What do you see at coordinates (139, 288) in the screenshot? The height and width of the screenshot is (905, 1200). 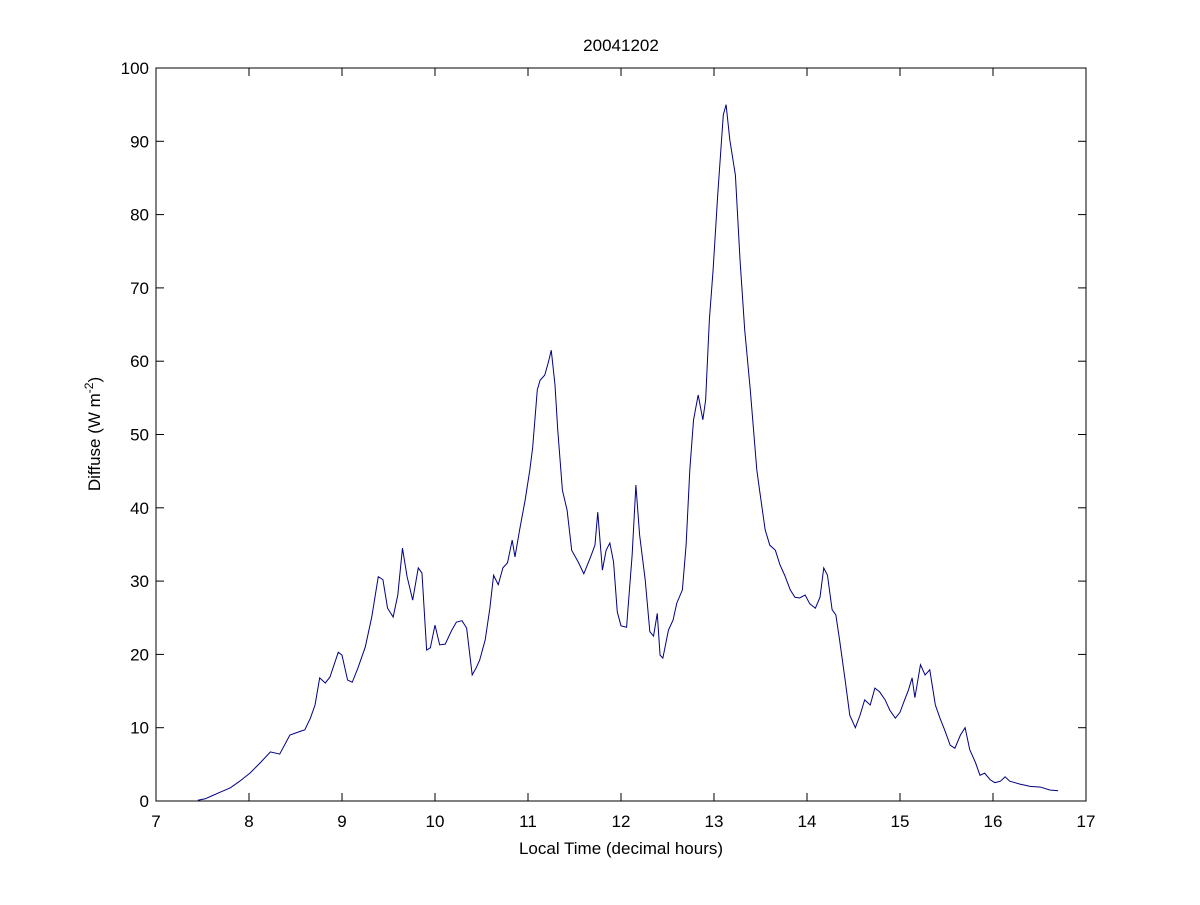 I see `y-tick-label: 70` at bounding box center [139, 288].